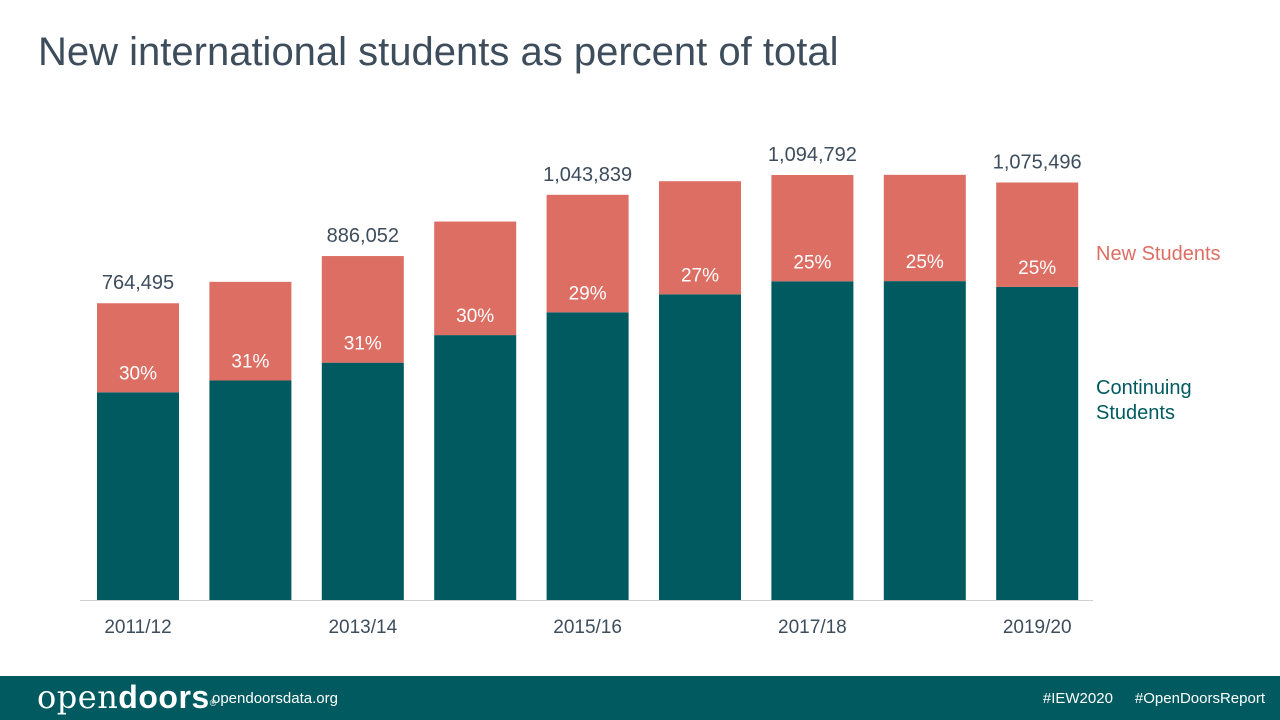 The width and height of the screenshot is (1280, 720). What do you see at coordinates (78, 697) in the screenshot?
I see `logo-open-text: open` at bounding box center [78, 697].